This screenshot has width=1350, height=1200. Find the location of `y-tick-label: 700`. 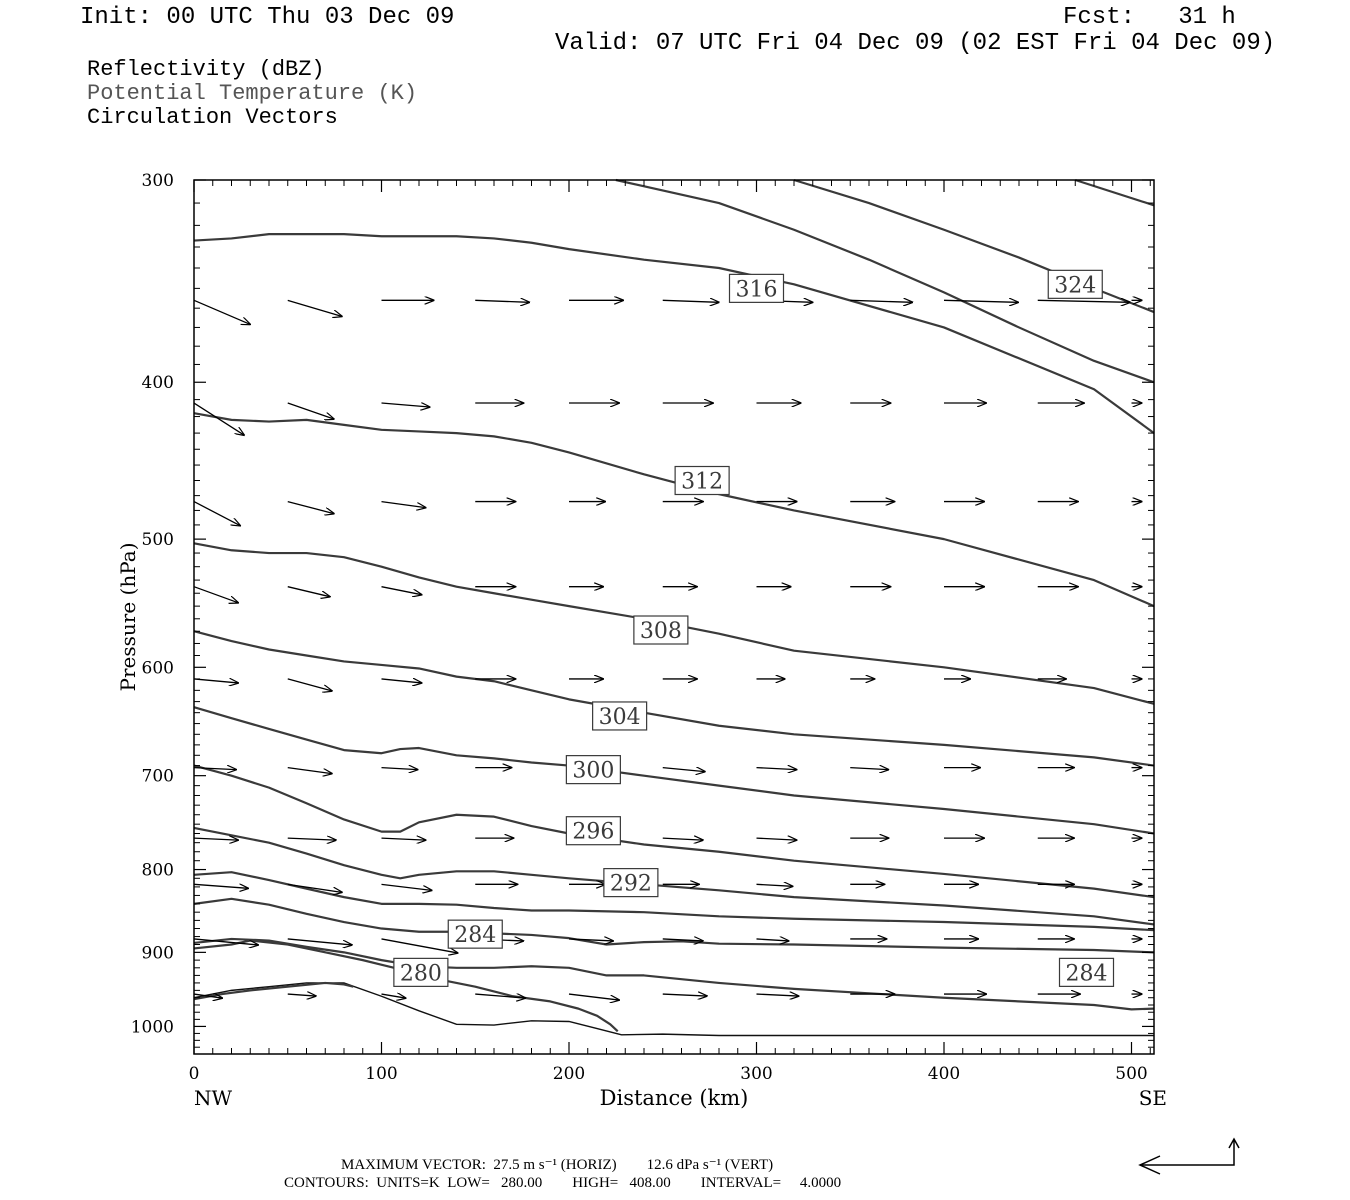

y-tick-label: 700 is located at coordinates (158, 777).